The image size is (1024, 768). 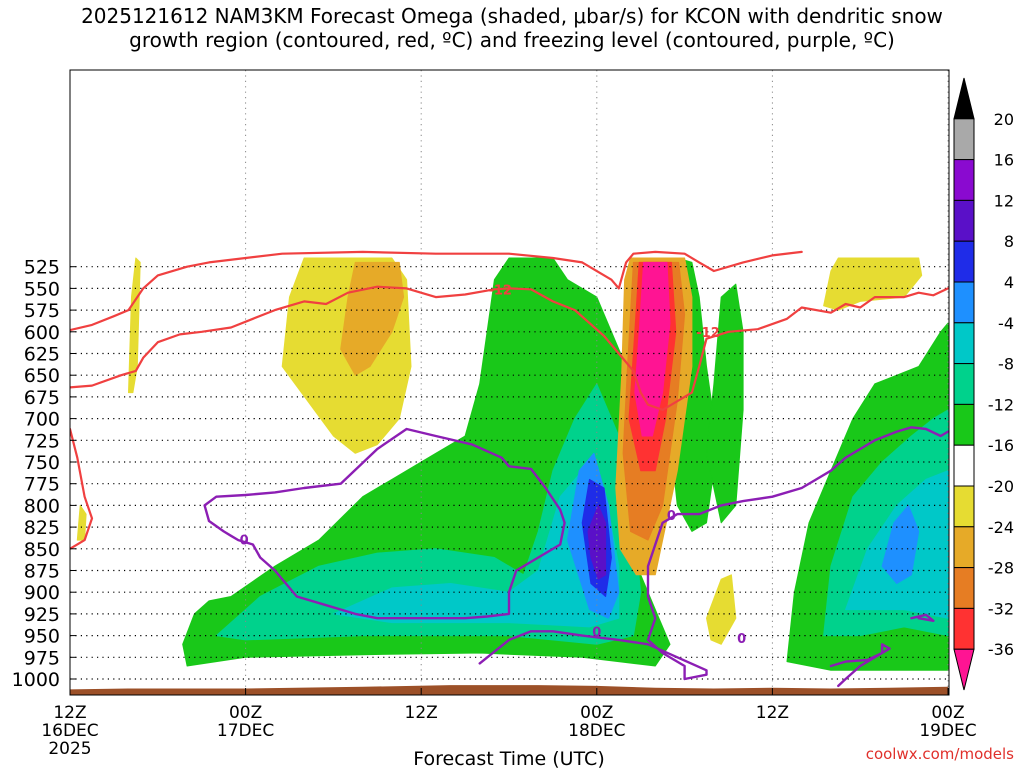 I want to click on y-tick-label-950: 950, so click(x=42, y=637).